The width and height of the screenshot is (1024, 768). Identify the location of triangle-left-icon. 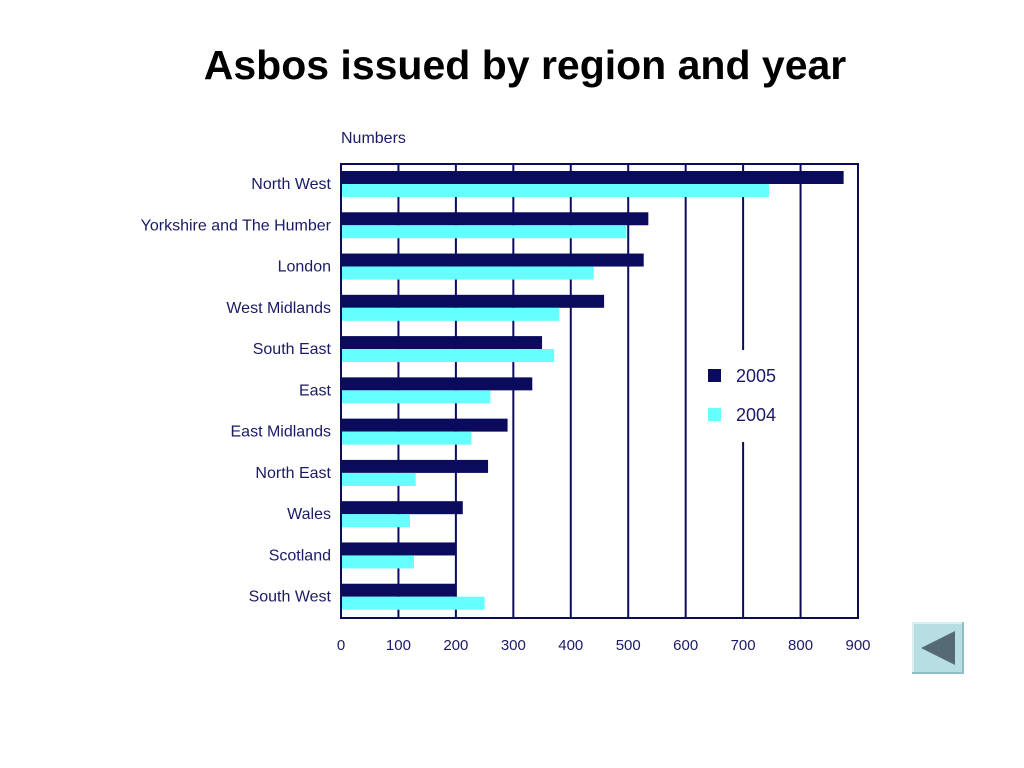
(938, 648).